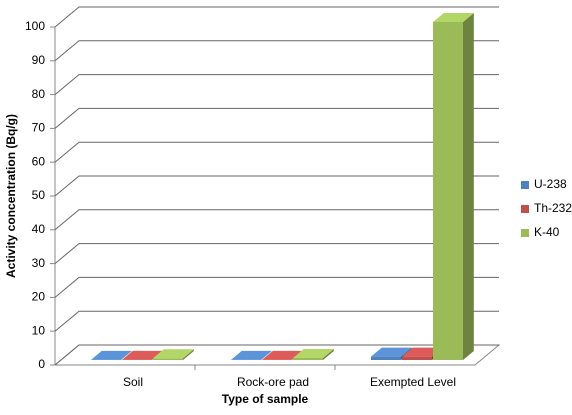 This screenshot has width=572, height=415. I want to click on y-tick-label: 0, so click(41, 364).